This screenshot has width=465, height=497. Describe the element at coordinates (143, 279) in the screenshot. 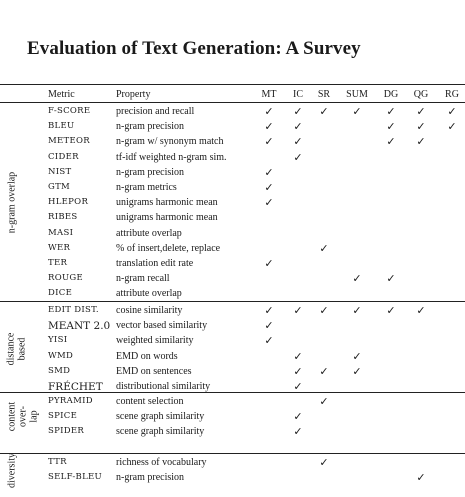

I see `metric-property: n-gram recall` at that location.